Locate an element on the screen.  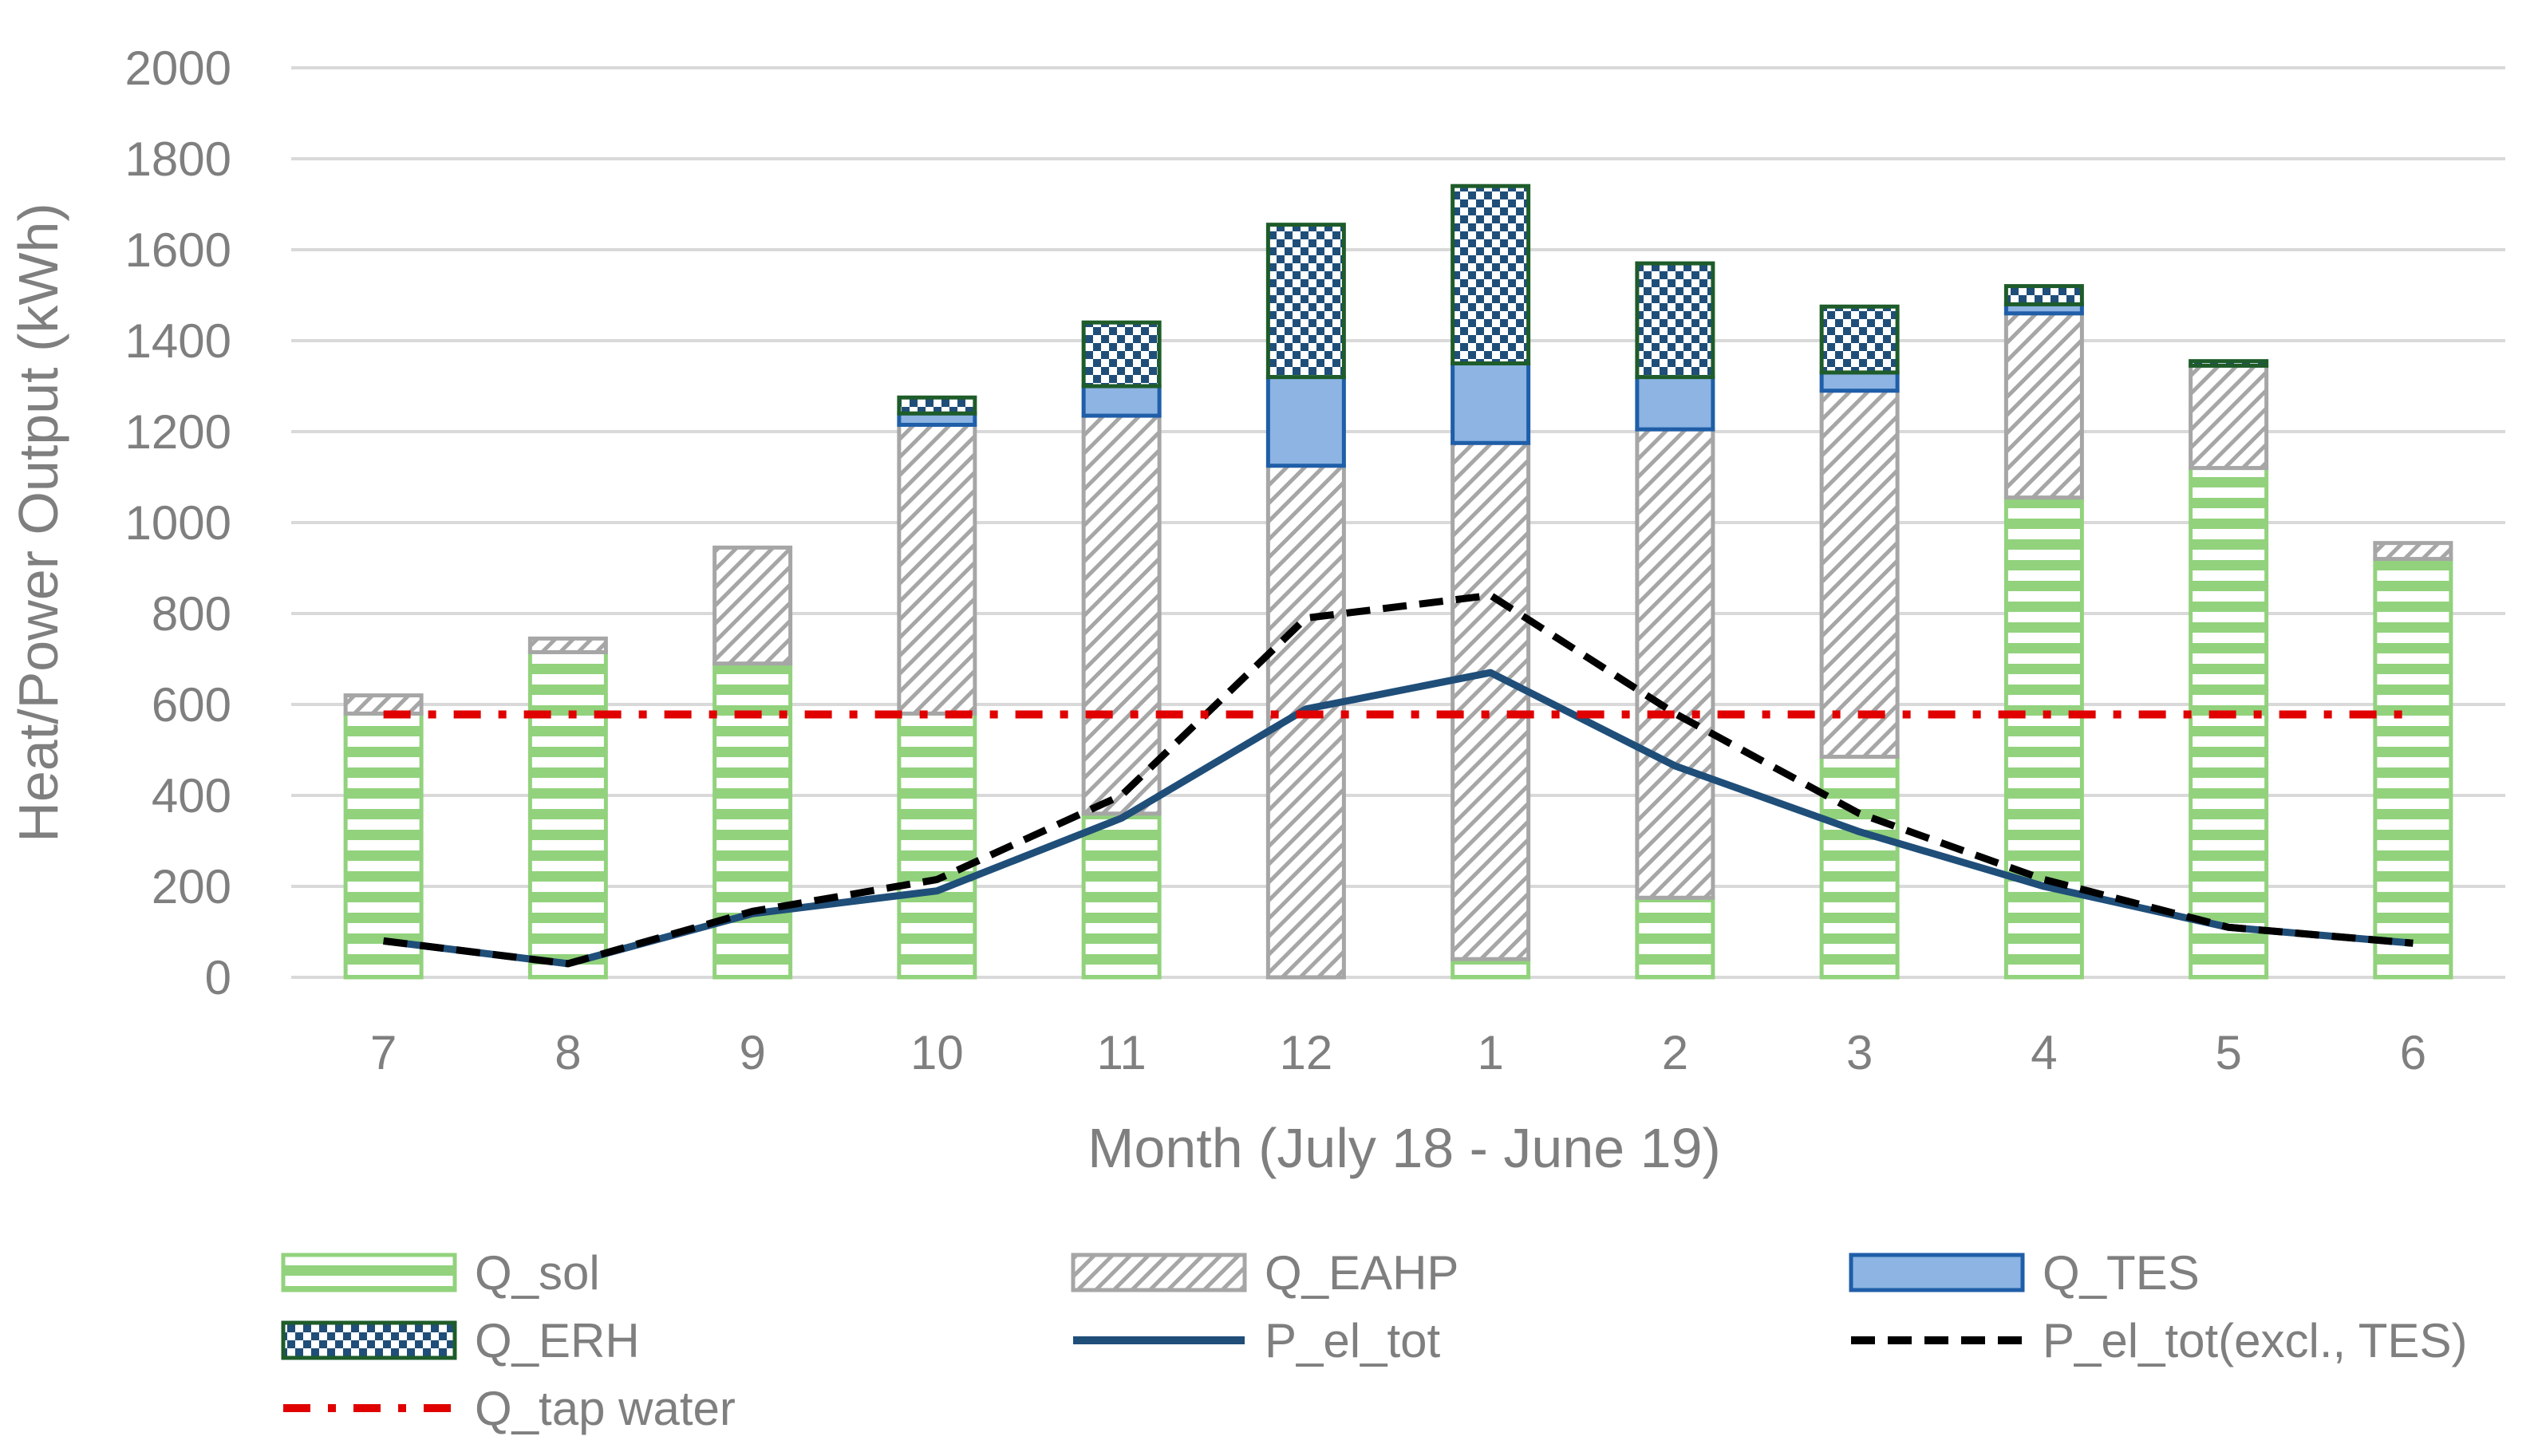
legend-swatch-q-eahp is located at coordinates (1159, 1272).